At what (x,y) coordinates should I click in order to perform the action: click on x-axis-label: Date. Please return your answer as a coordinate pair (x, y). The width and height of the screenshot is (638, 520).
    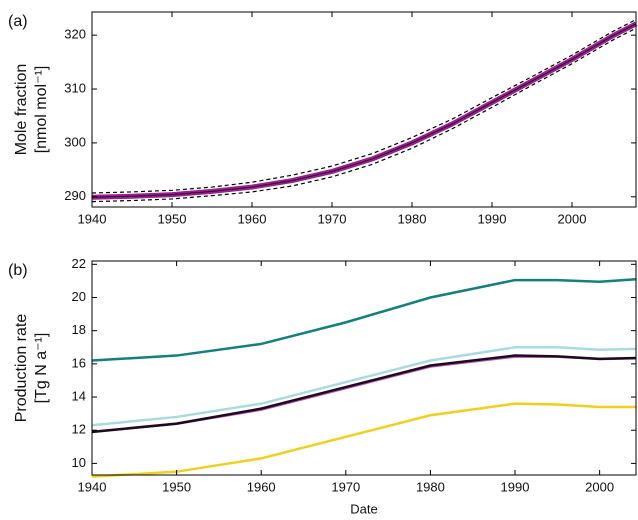
    Looking at the image, I should click on (363, 508).